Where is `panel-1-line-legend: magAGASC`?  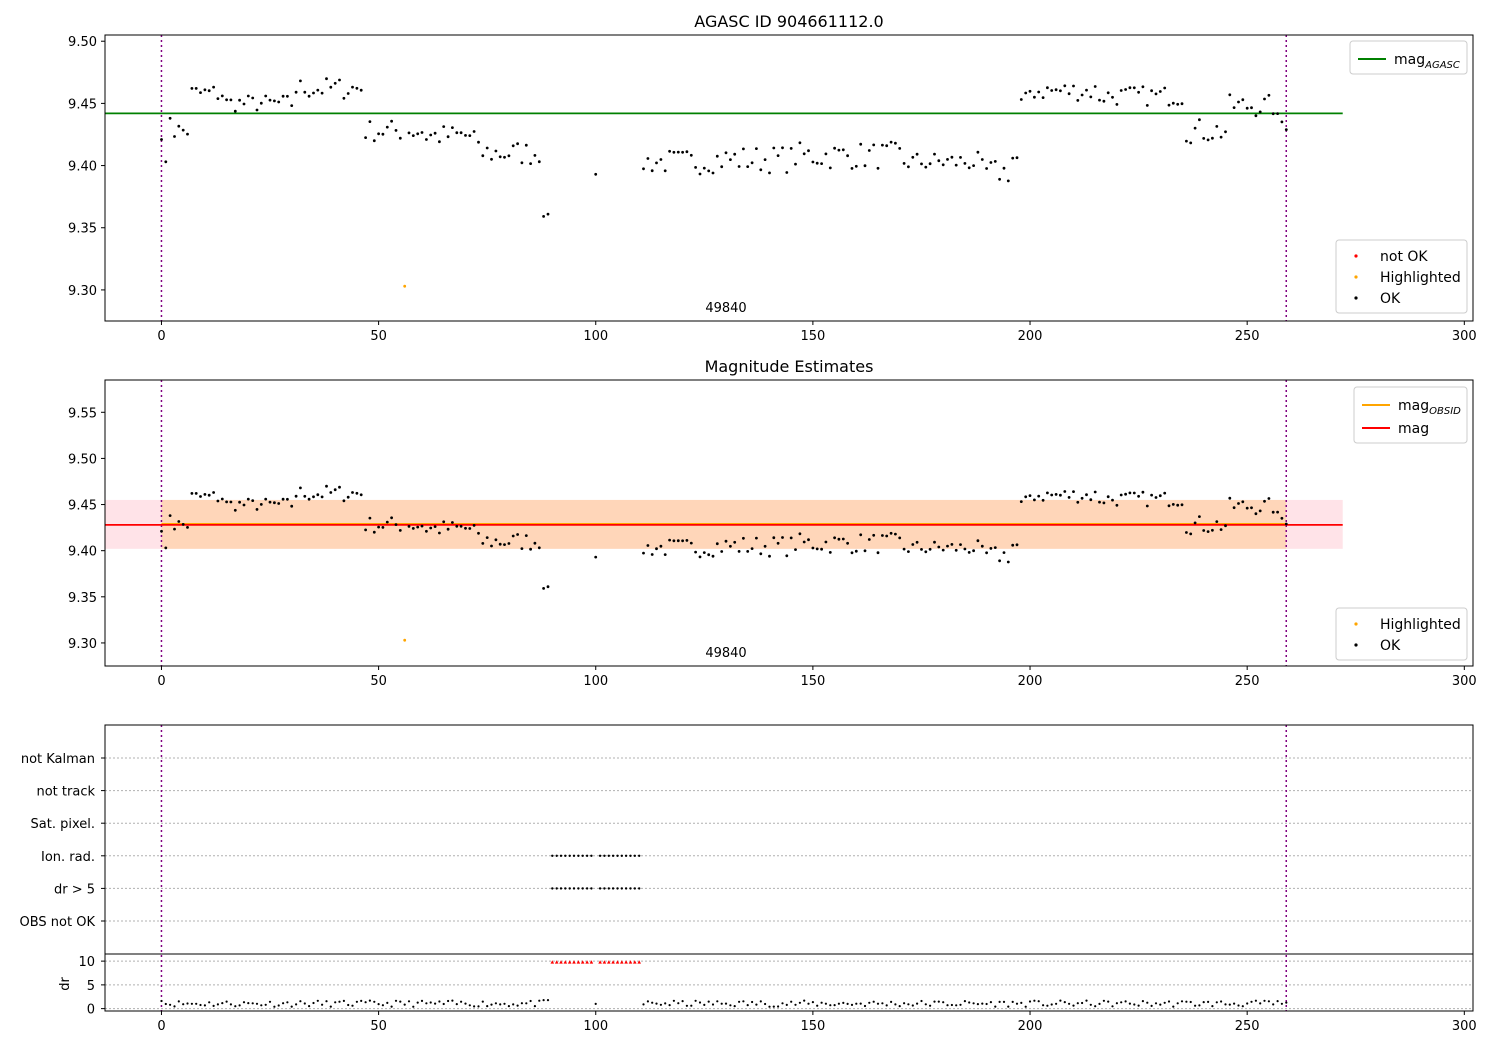 panel-1-line-legend: magAGASC is located at coordinates (1408, 57).